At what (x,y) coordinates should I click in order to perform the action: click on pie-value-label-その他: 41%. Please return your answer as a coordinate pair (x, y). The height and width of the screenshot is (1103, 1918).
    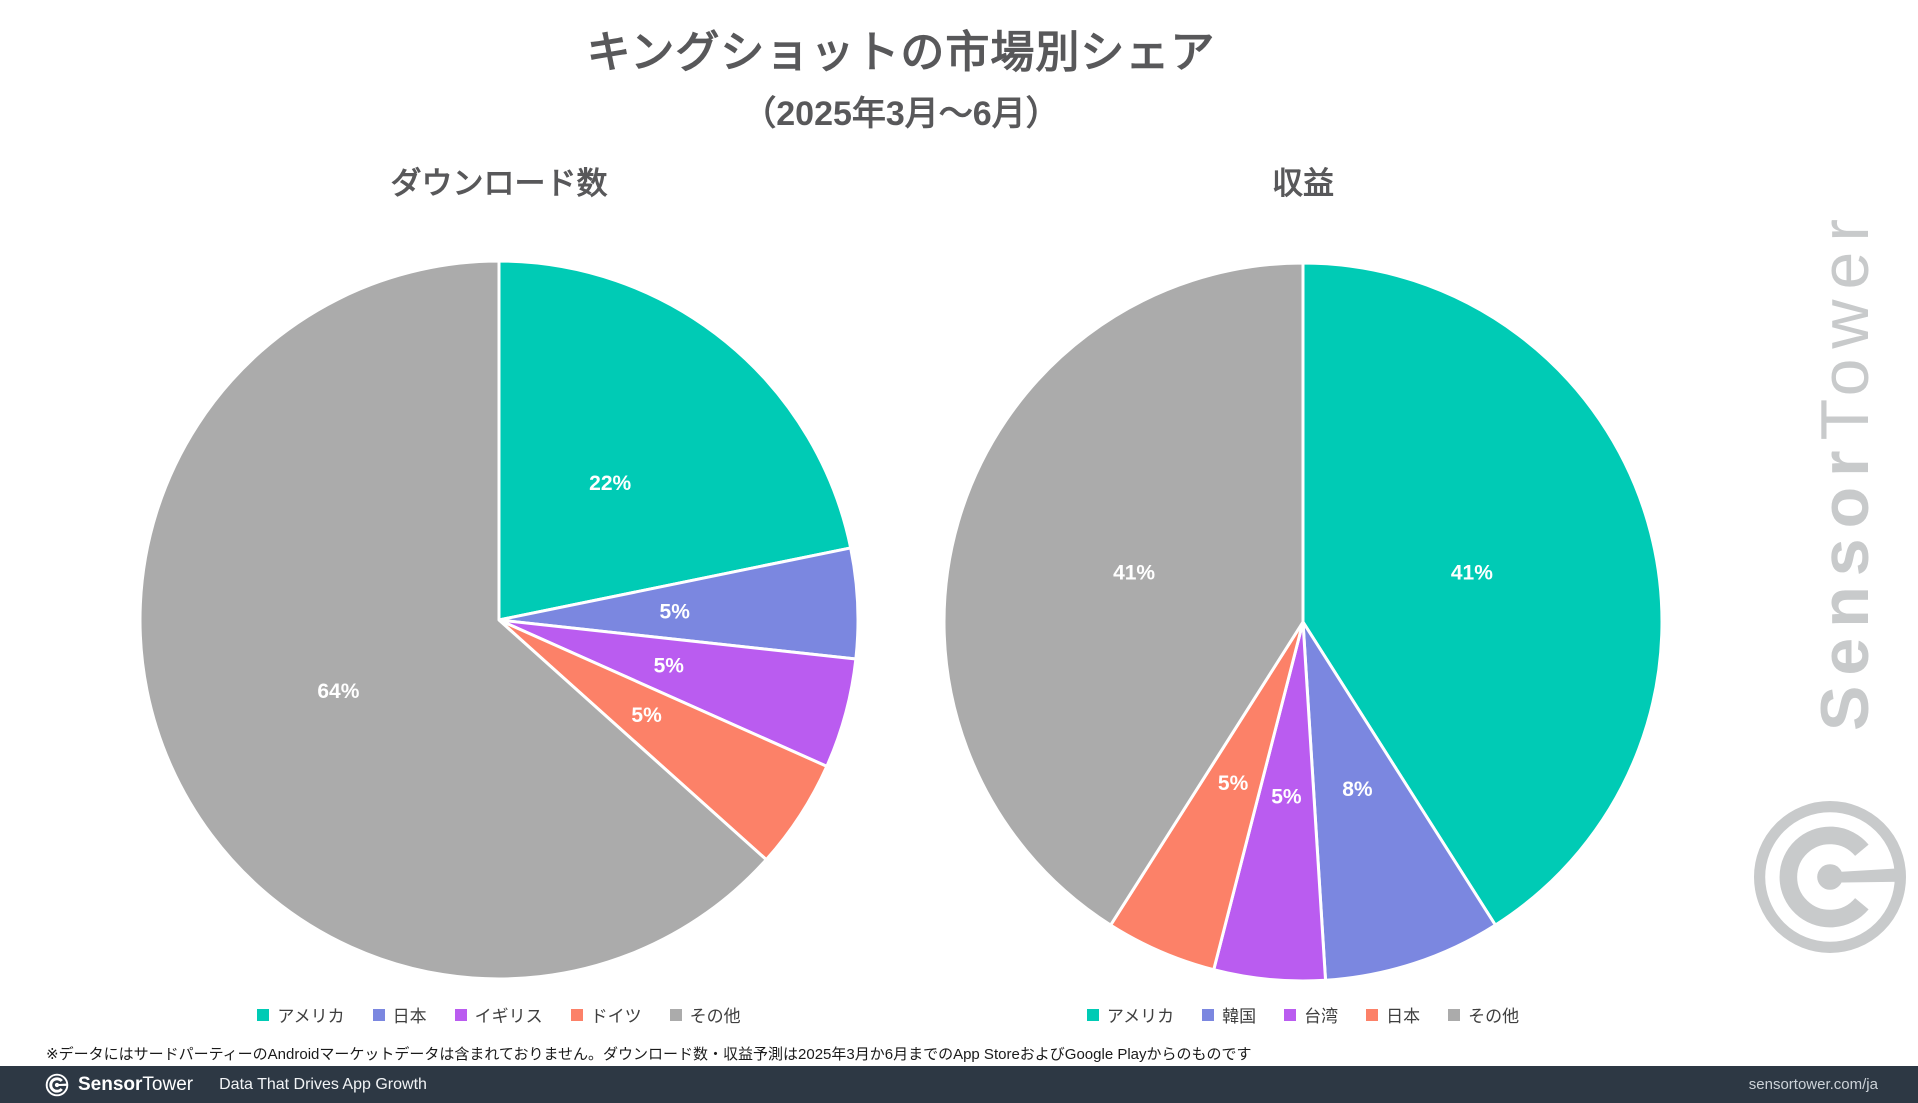
    Looking at the image, I should click on (1134, 572).